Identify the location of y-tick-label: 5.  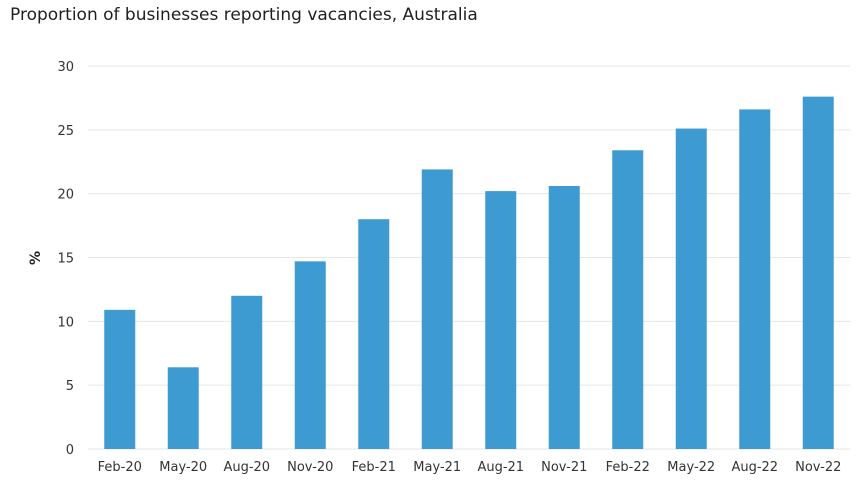
(70, 386).